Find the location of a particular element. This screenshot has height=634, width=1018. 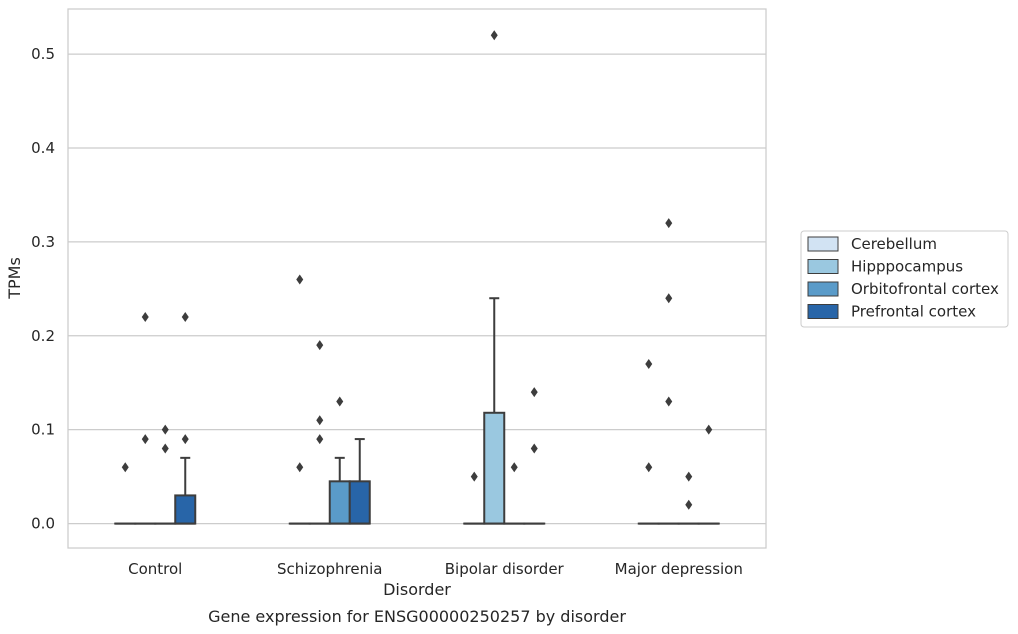

legend-item-3: Prefrontal cortex is located at coordinates (891, 312).